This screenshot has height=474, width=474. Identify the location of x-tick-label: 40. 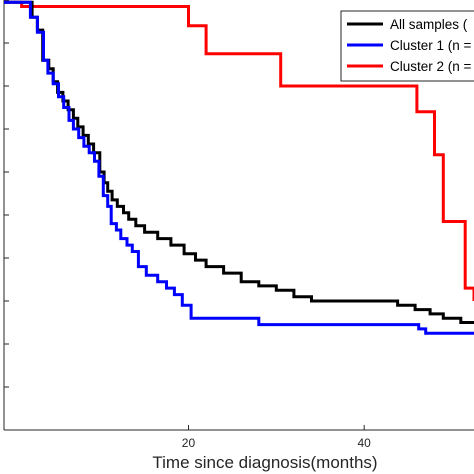
(365, 443).